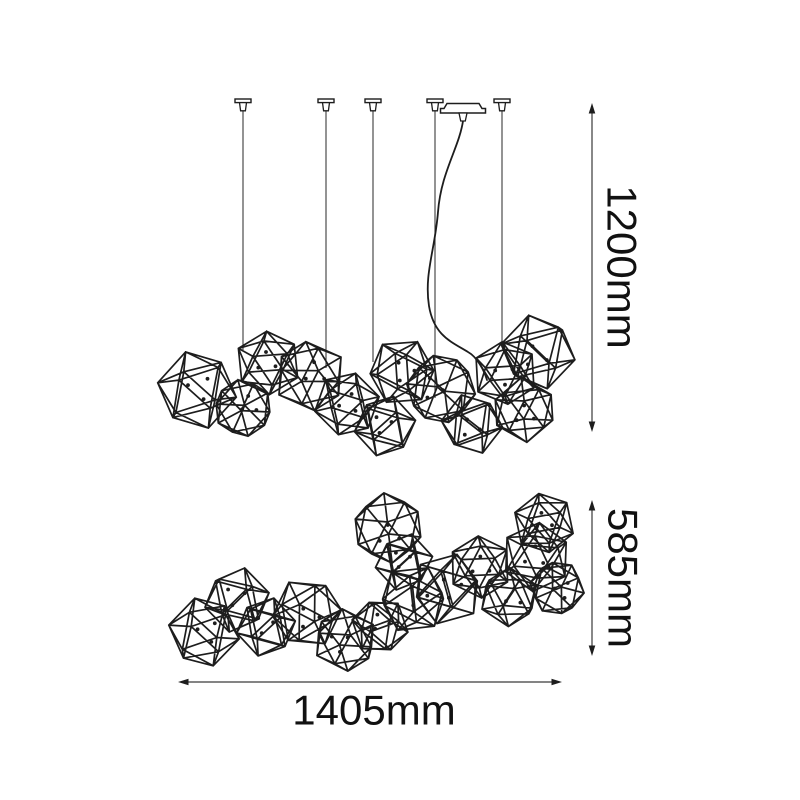  I want to click on plate-stem, so click(463, 117).